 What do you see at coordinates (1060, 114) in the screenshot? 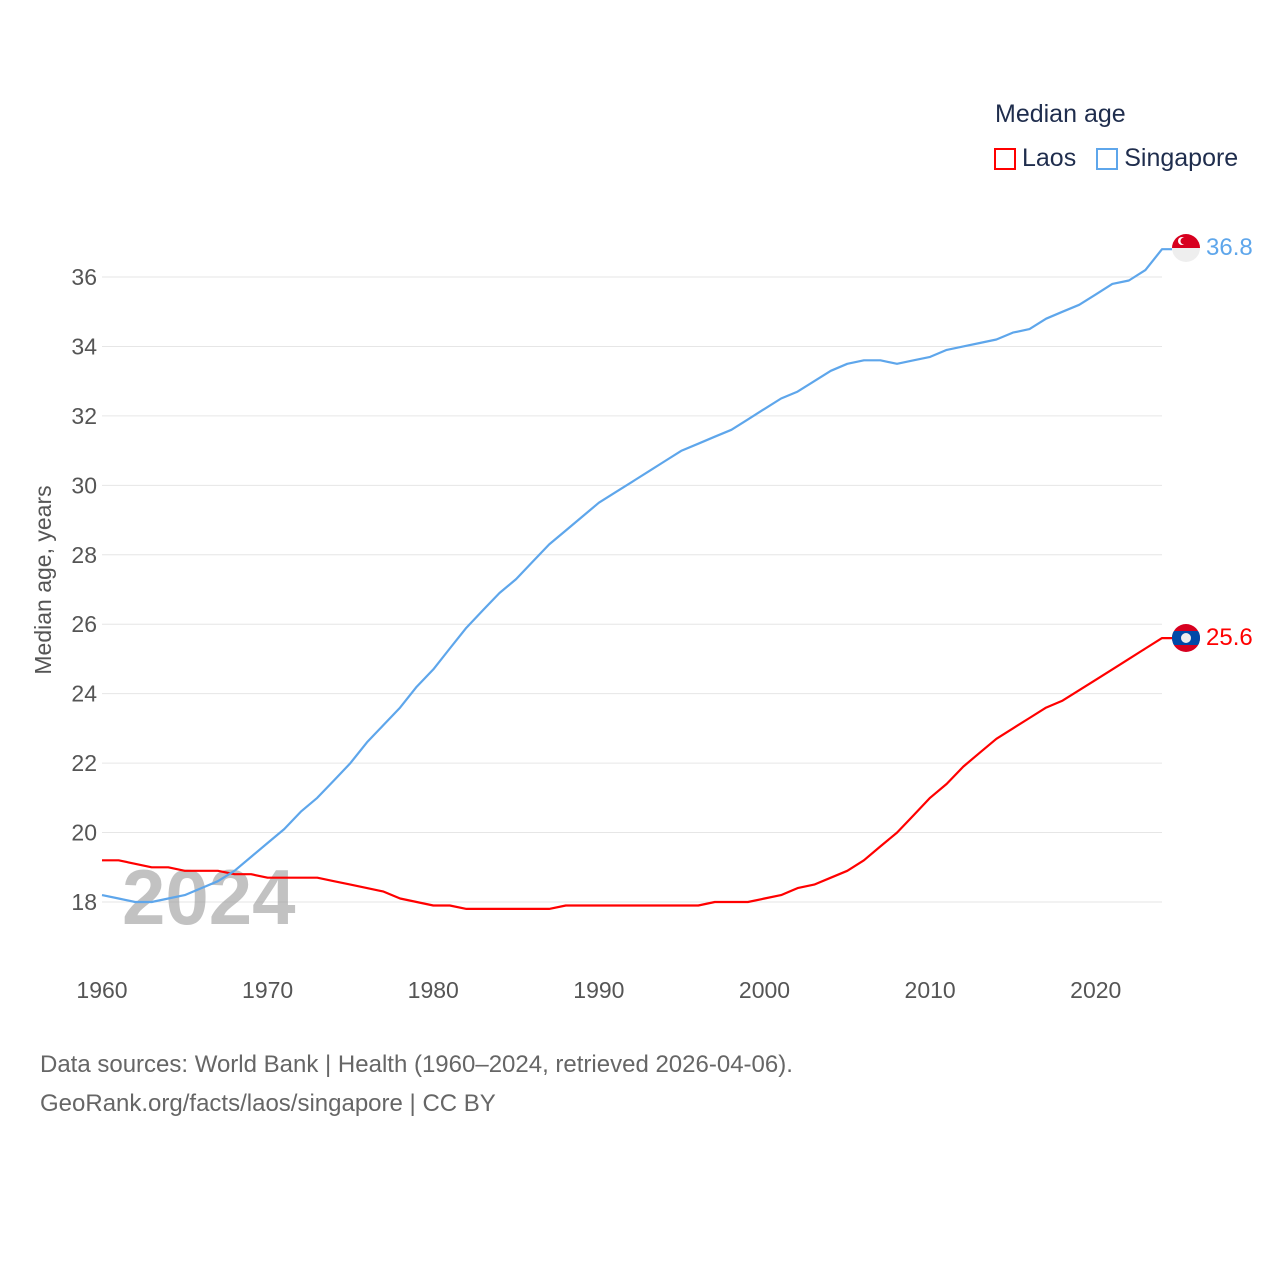
I see `legend-title: Median age` at bounding box center [1060, 114].